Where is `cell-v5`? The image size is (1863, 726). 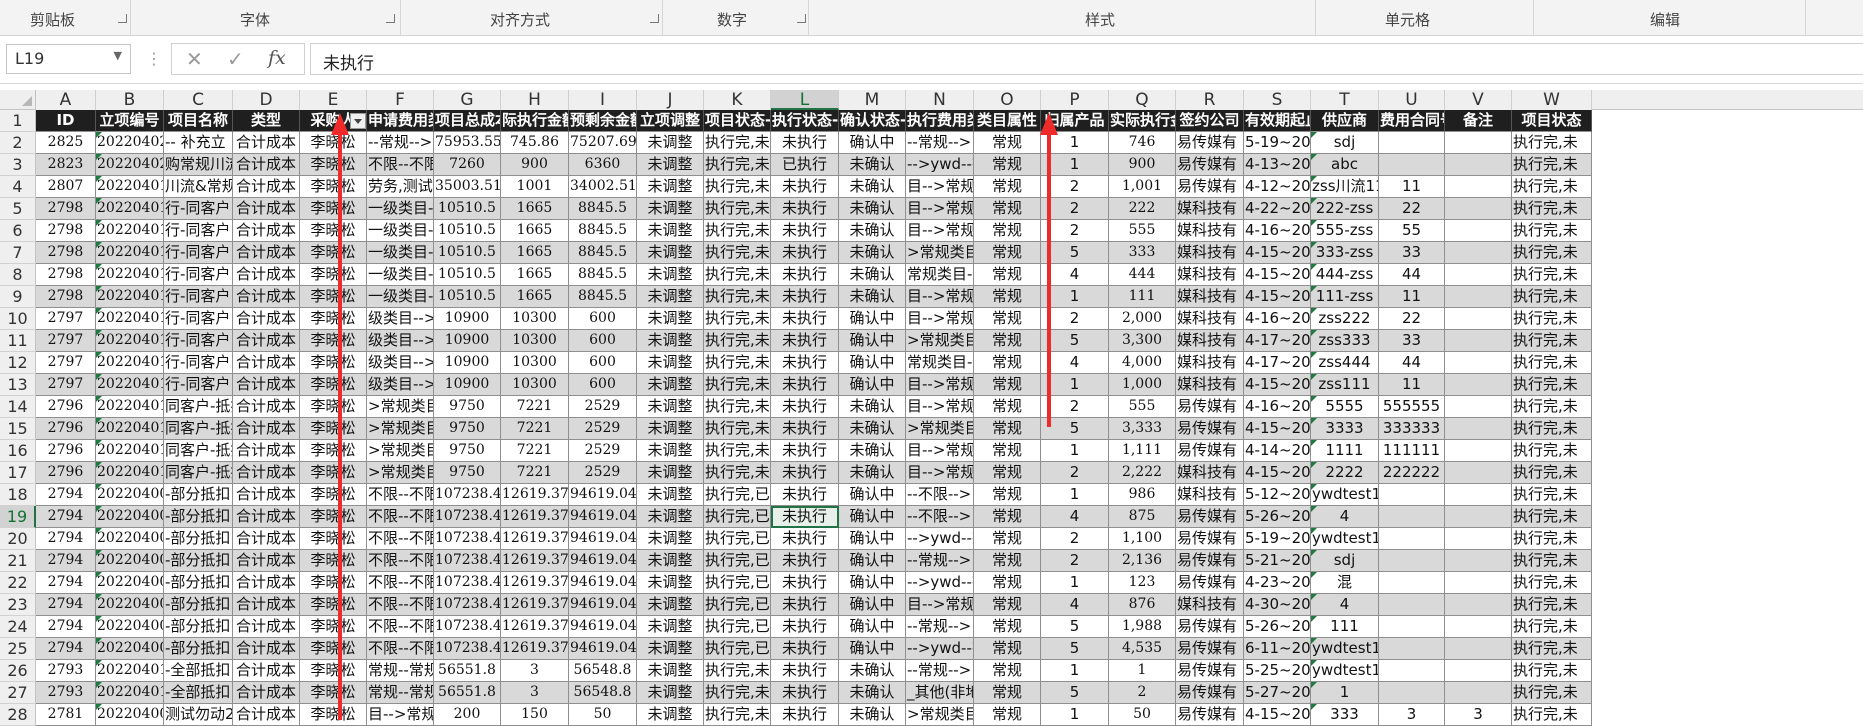
cell-v5 is located at coordinates (1478, 209).